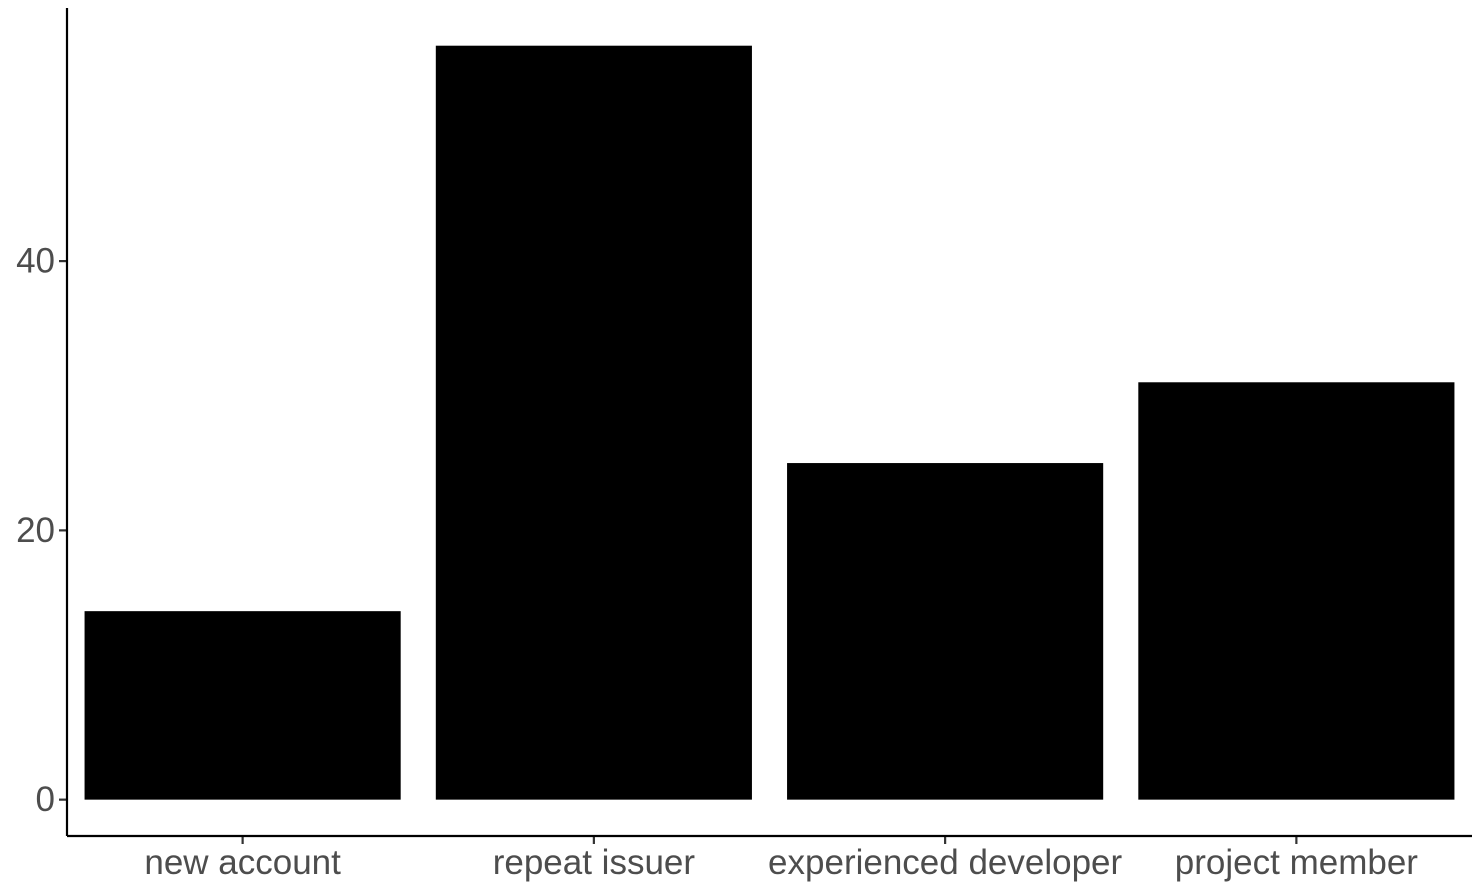 This screenshot has width=1475, height=882. Describe the element at coordinates (945, 631) in the screenshot. I see `bar-experienced-developer` at that location.